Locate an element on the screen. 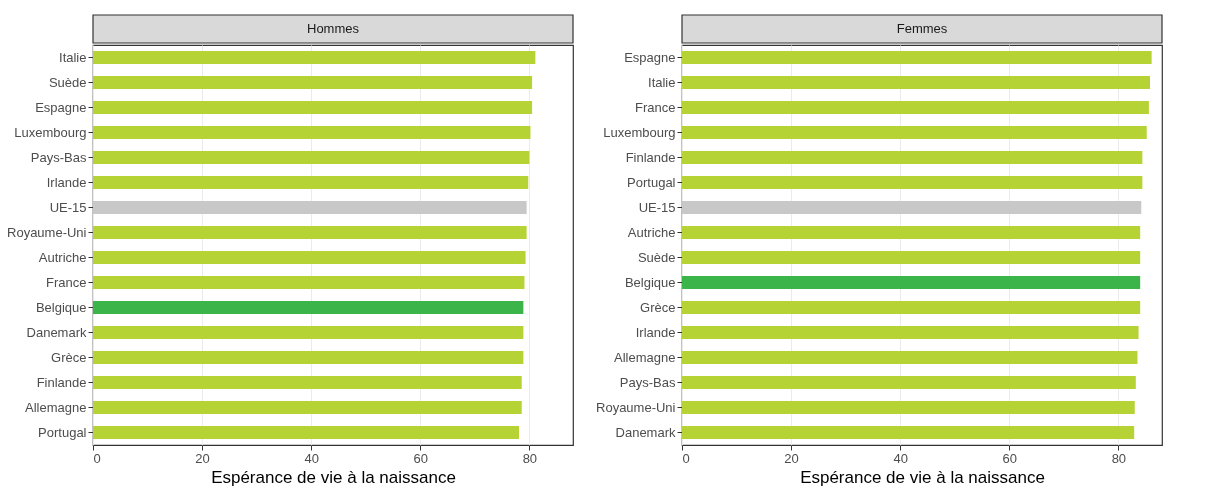 This screenshot has width=1230, height=496. chart-title: Hommes is located at coordinates (333, 28).